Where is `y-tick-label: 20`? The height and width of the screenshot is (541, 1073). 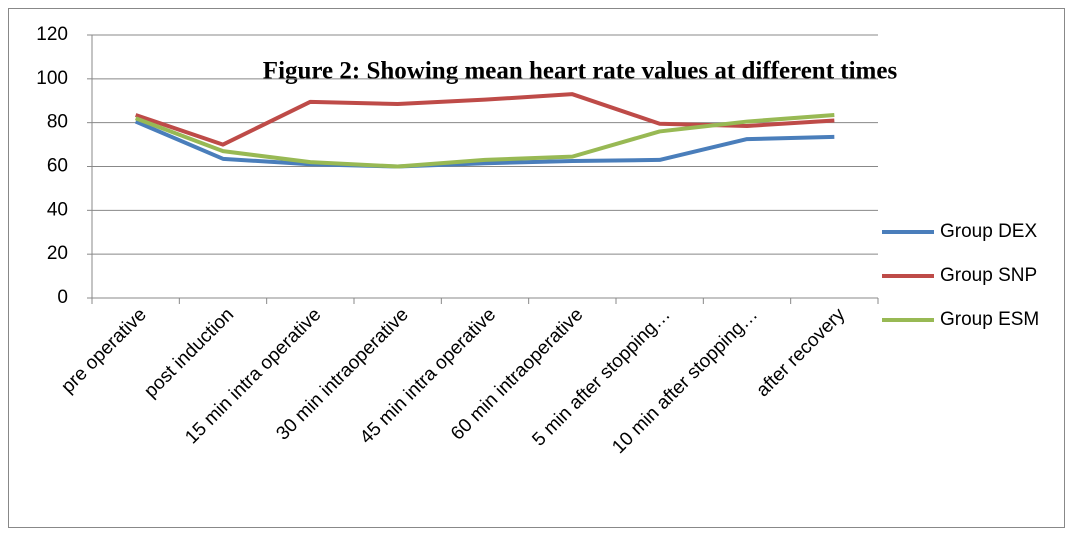 y-tick-label: 20 is located at coordinates (57, 253).